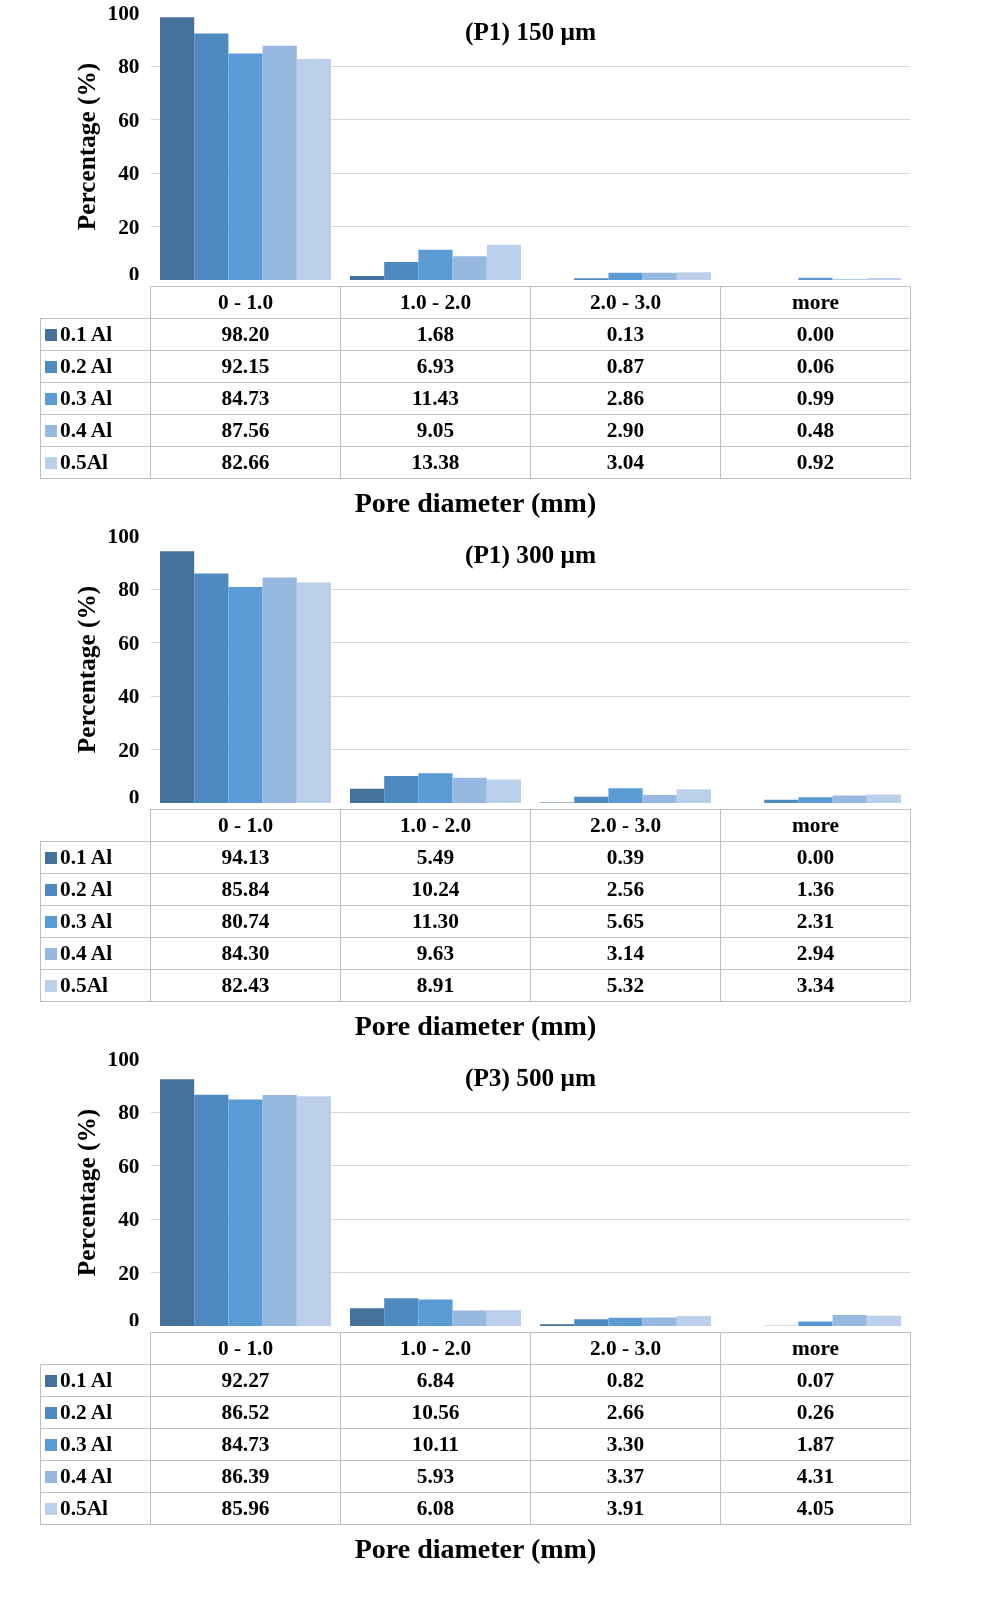 This screenshot has width=984, height=1607. What do you see at coordinates (435, 366) in the screenshot?
I see `data-label: 6.93` at bounding box center [435, 366].